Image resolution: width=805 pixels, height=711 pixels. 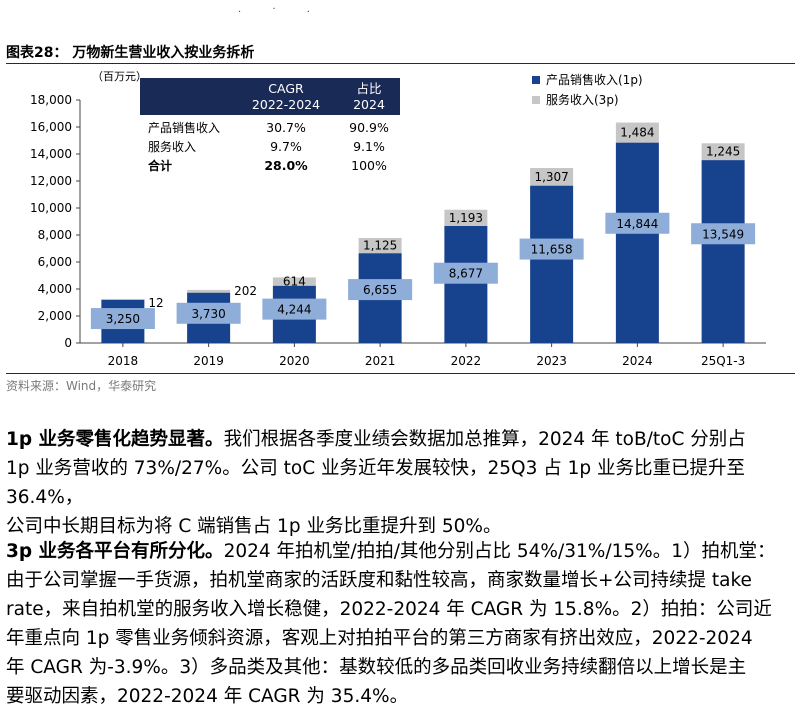 I want to click on inset-table-header: 占比, so click(x=368, y=88).